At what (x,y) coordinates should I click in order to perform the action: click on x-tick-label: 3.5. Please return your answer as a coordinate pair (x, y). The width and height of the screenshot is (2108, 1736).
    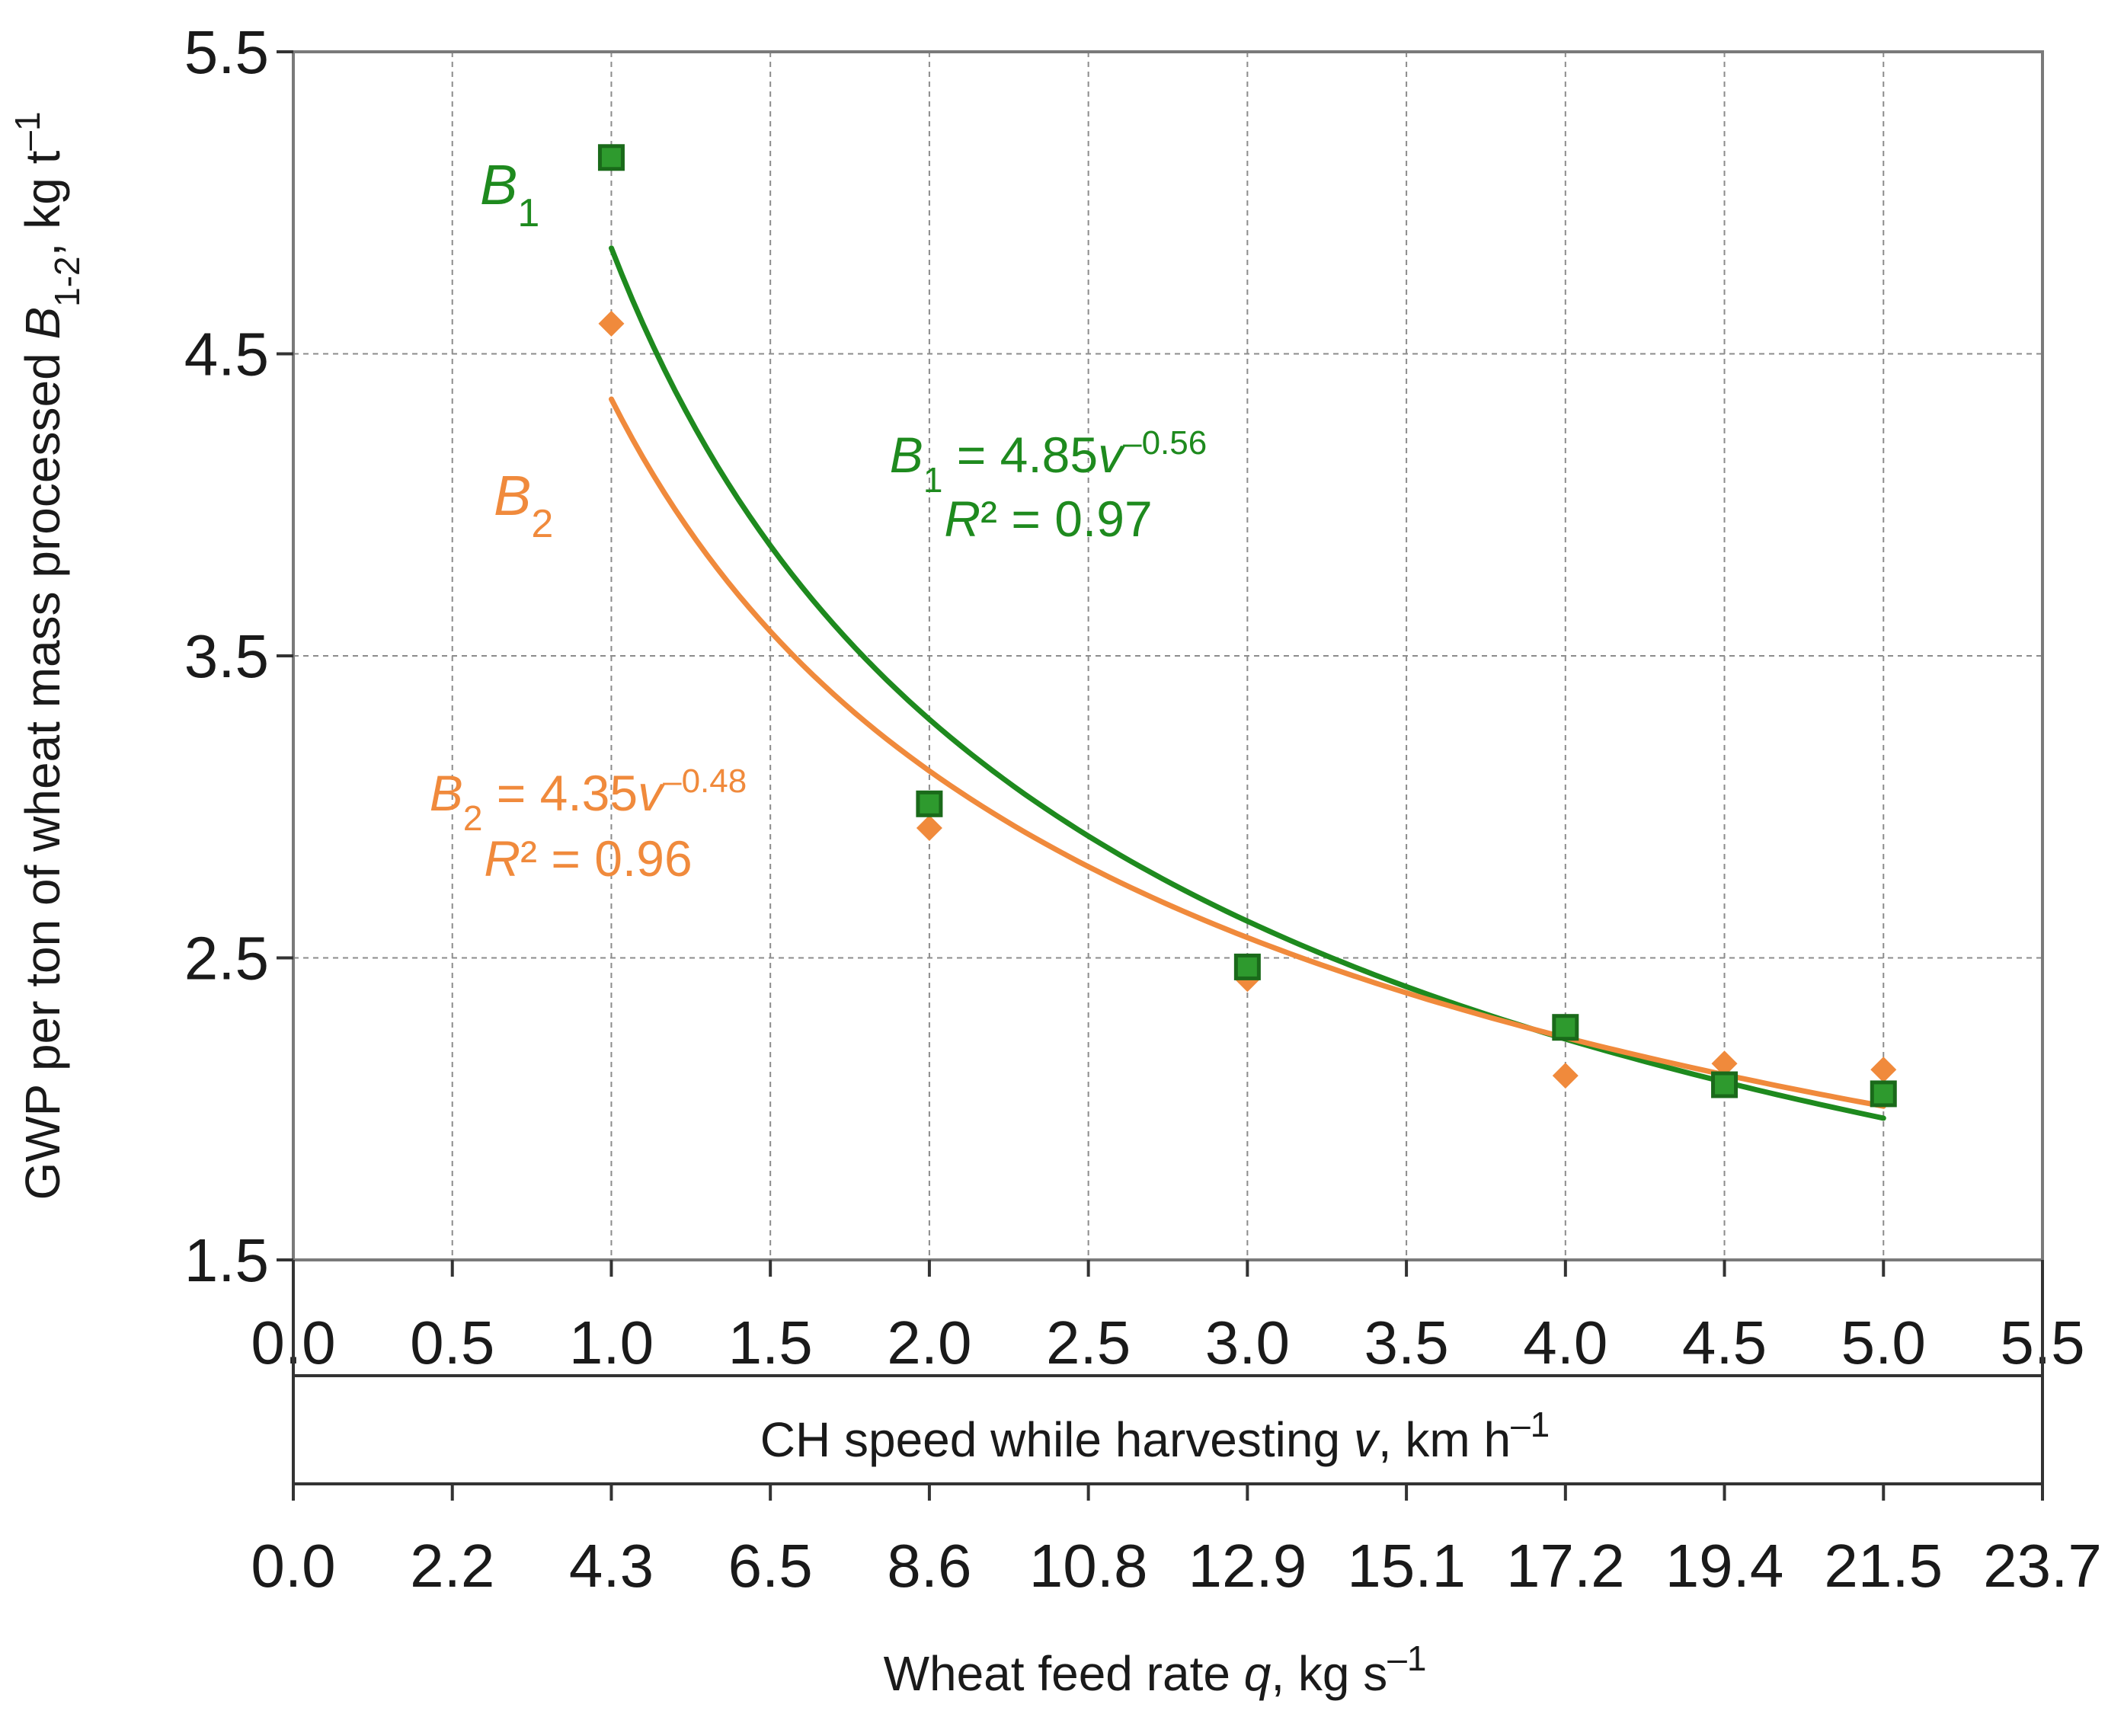
    Looking at the image, I should click on (1406, 1342).